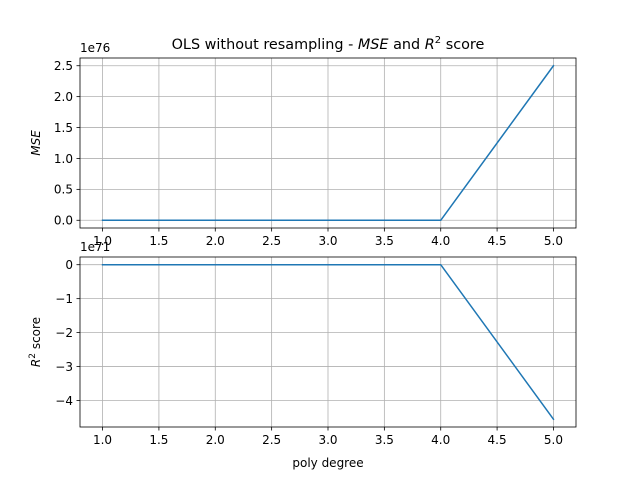  I want to click on r2-xlabel: poly degree, so click(327, 463).